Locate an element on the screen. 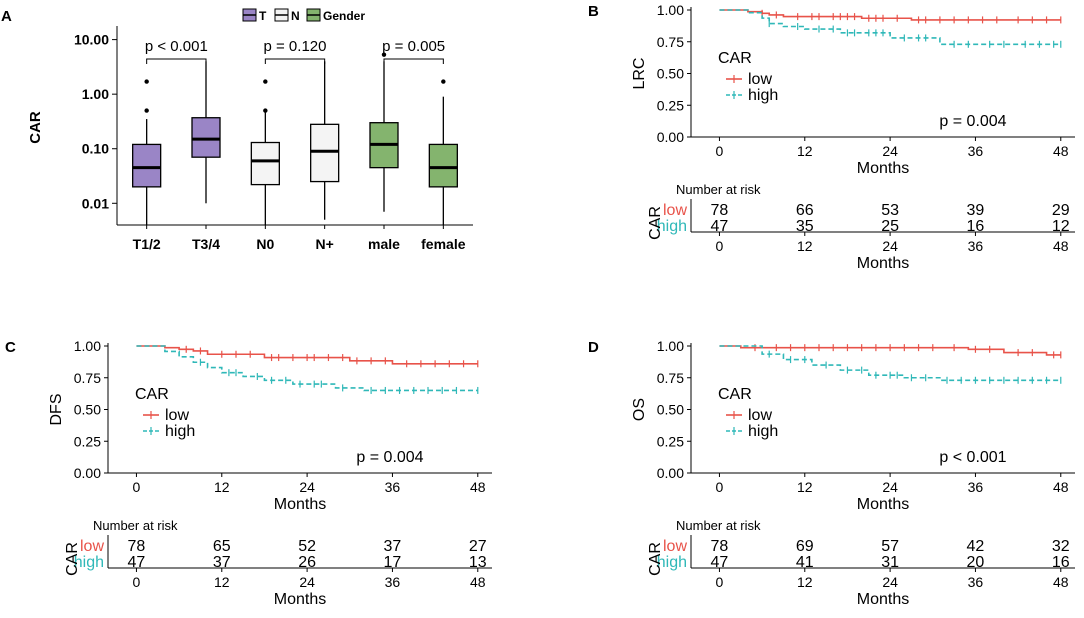 This screenshot has height=618, width=1084. risk-row-label-low: low is located at coordinates (675, 210).